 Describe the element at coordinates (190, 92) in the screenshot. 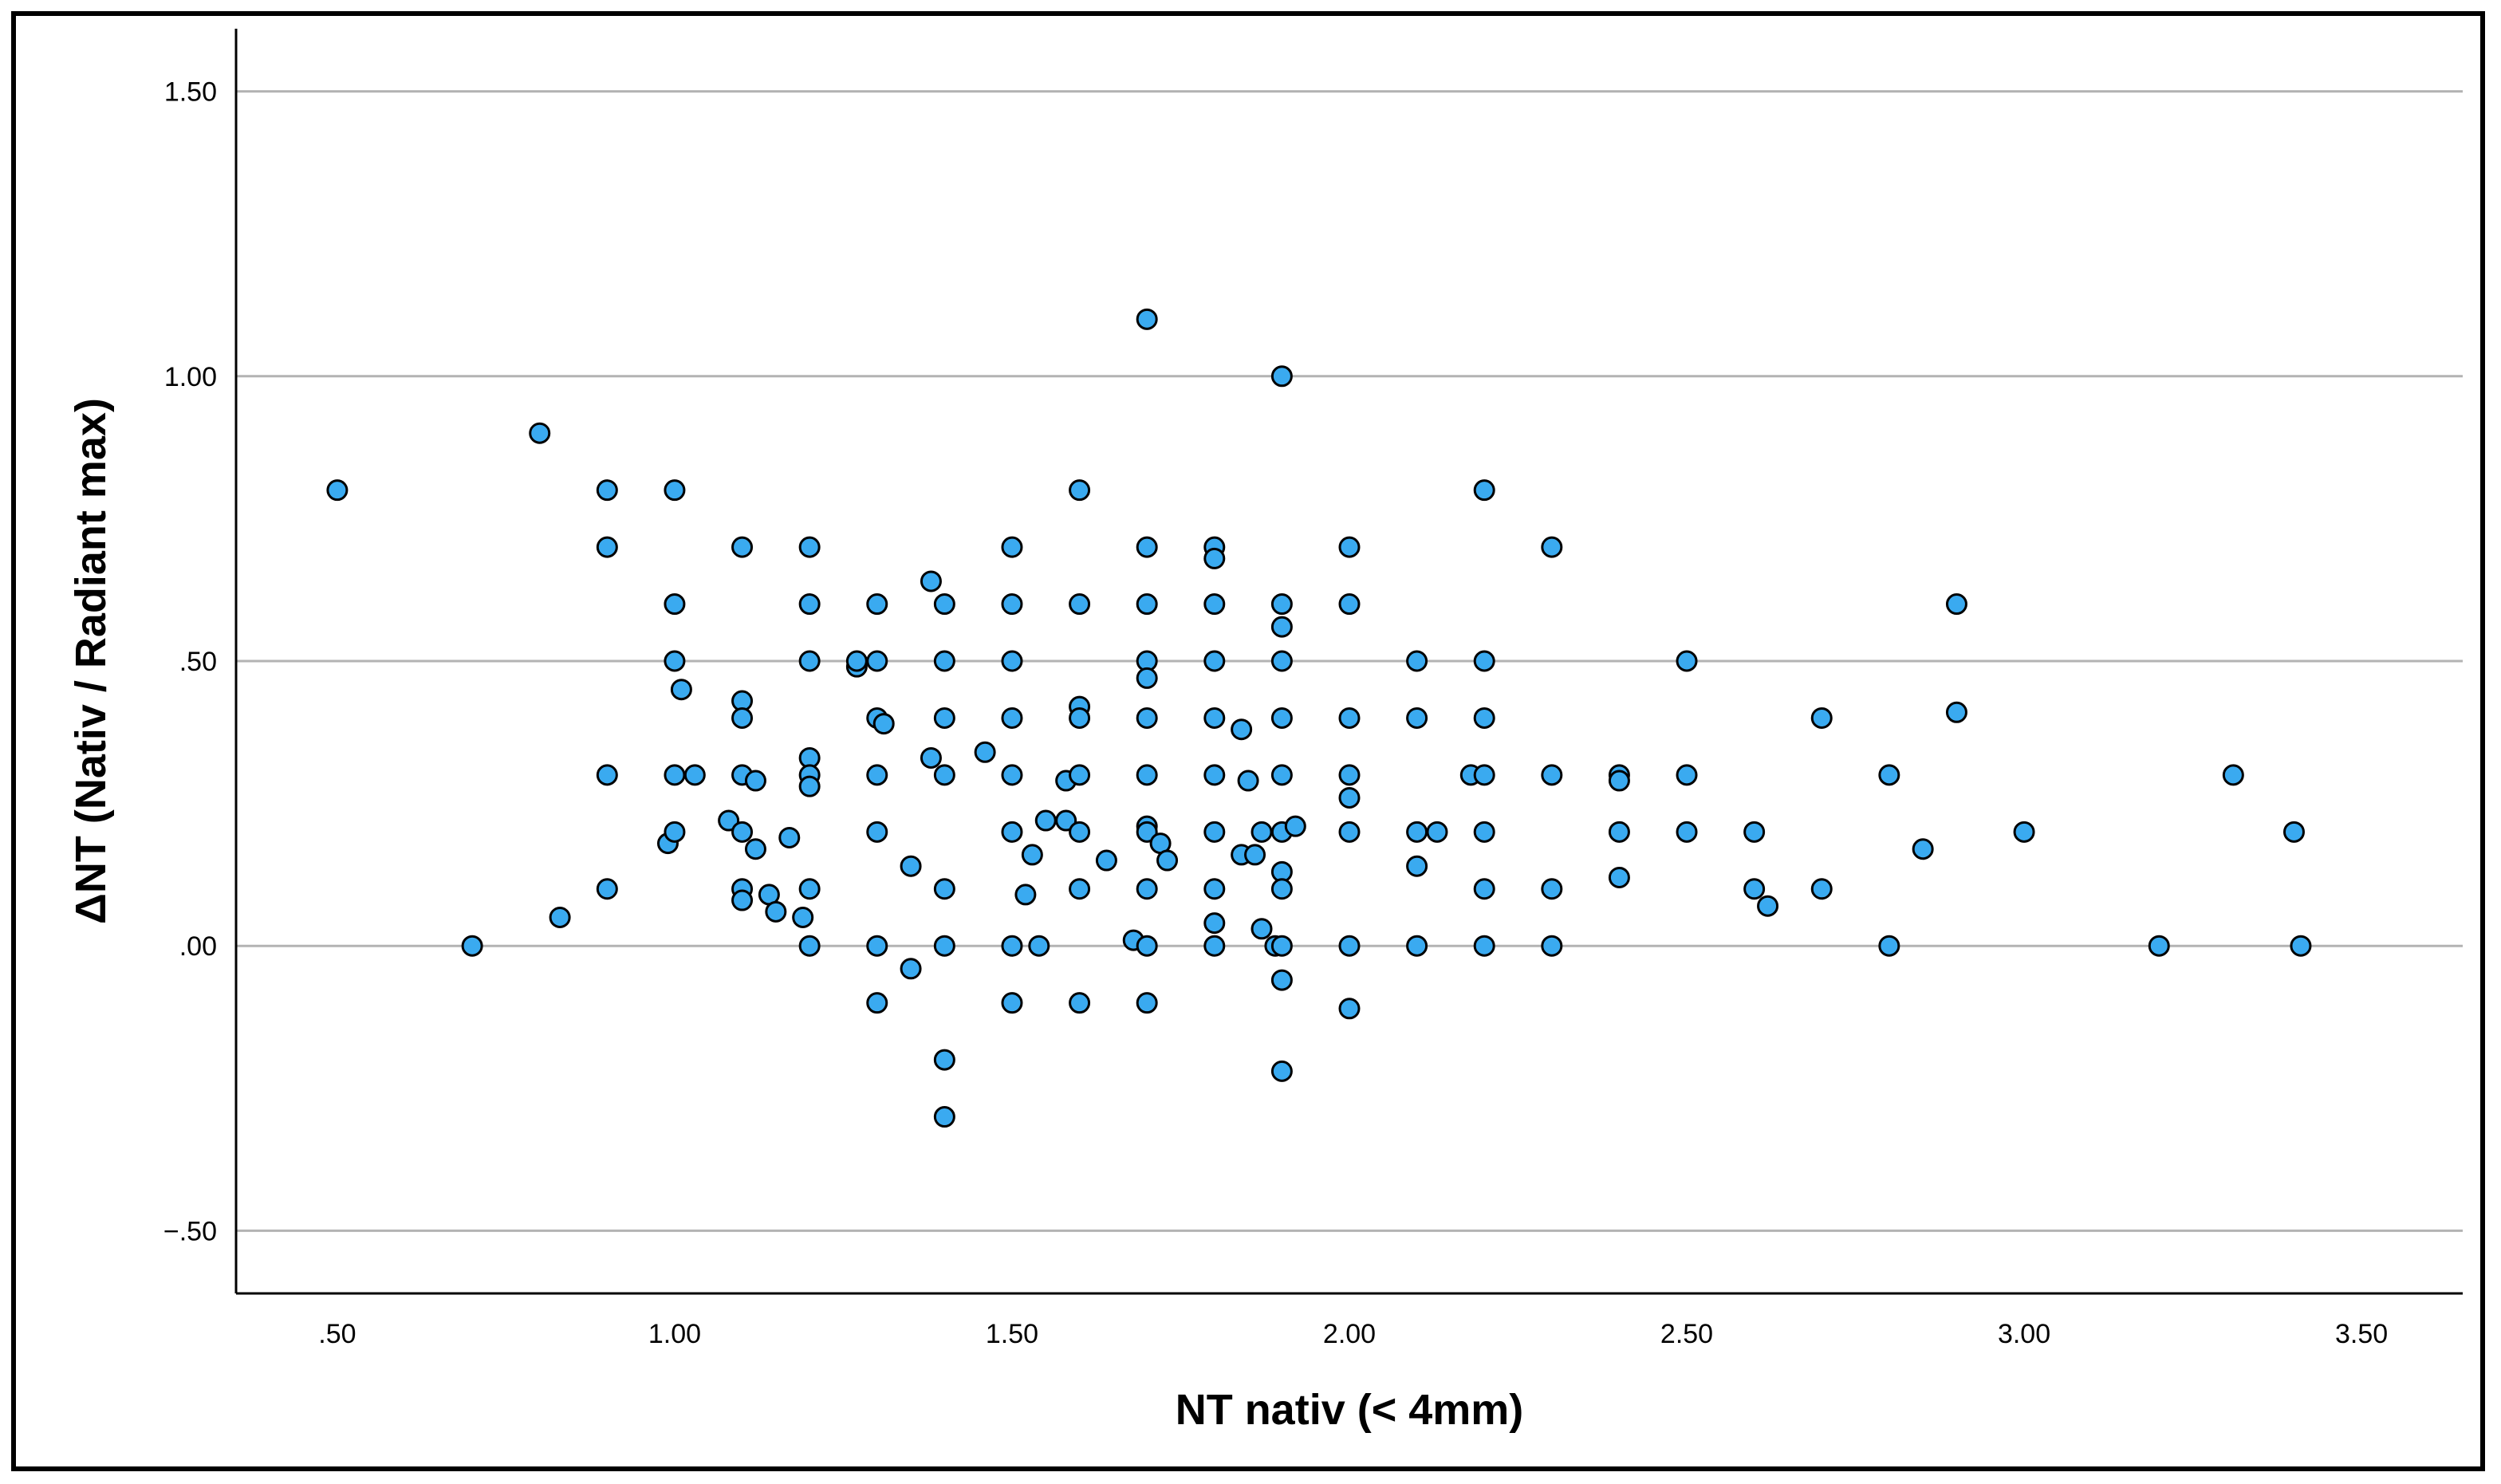

I see `y-tick-label: 1.50` at that location.